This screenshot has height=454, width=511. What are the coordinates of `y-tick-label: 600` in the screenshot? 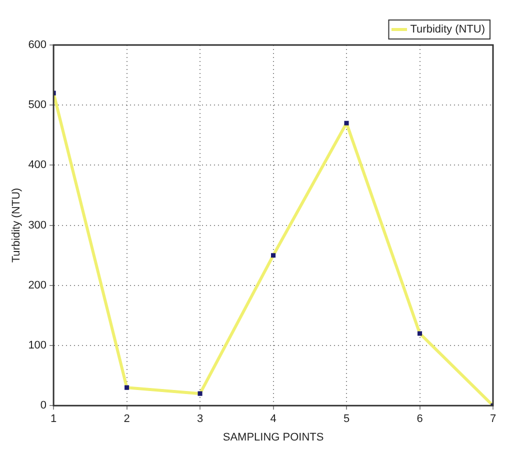 It's located at (37, 45).